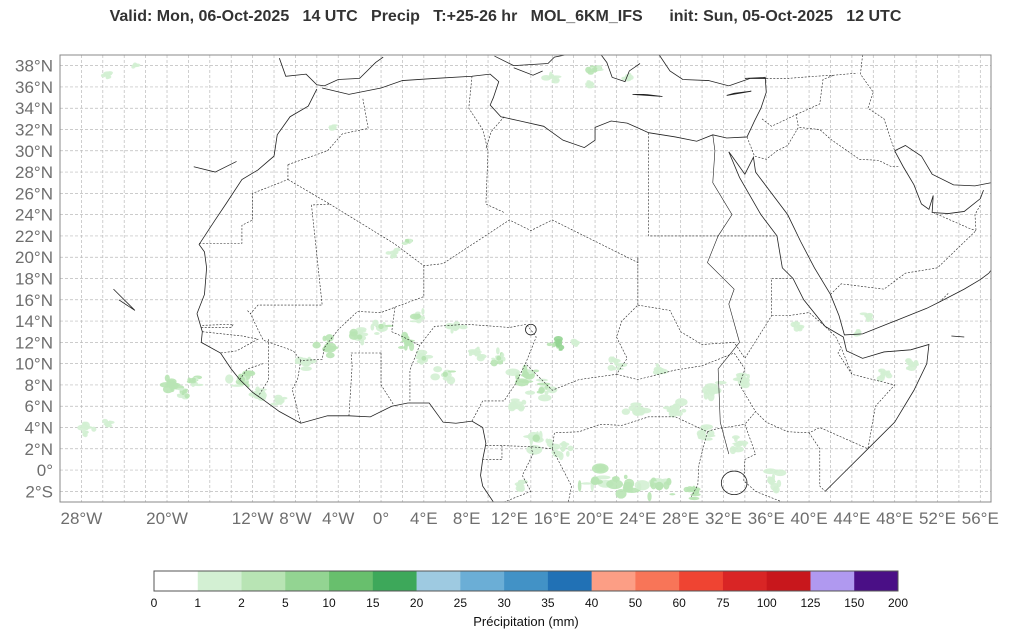  What do you see at coordinates (809, 518) in the screenshot?
I see `lon-tick-label: 40°E` at bounding box center [809, 518].